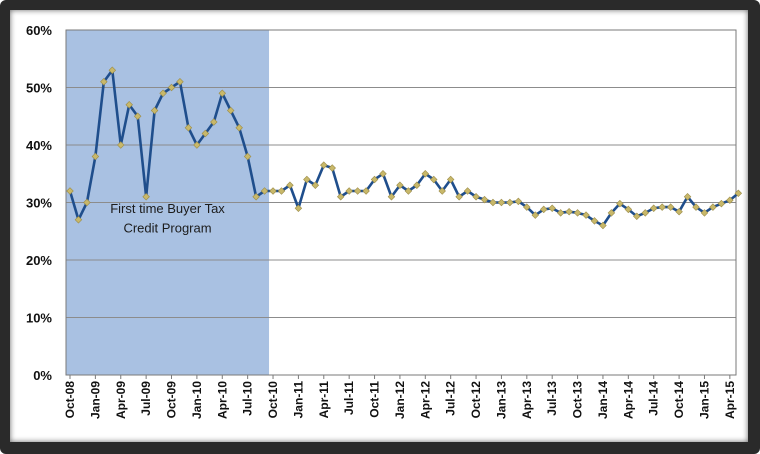  I want to click on x-tick-label: Oct-13, so click(578, 400).